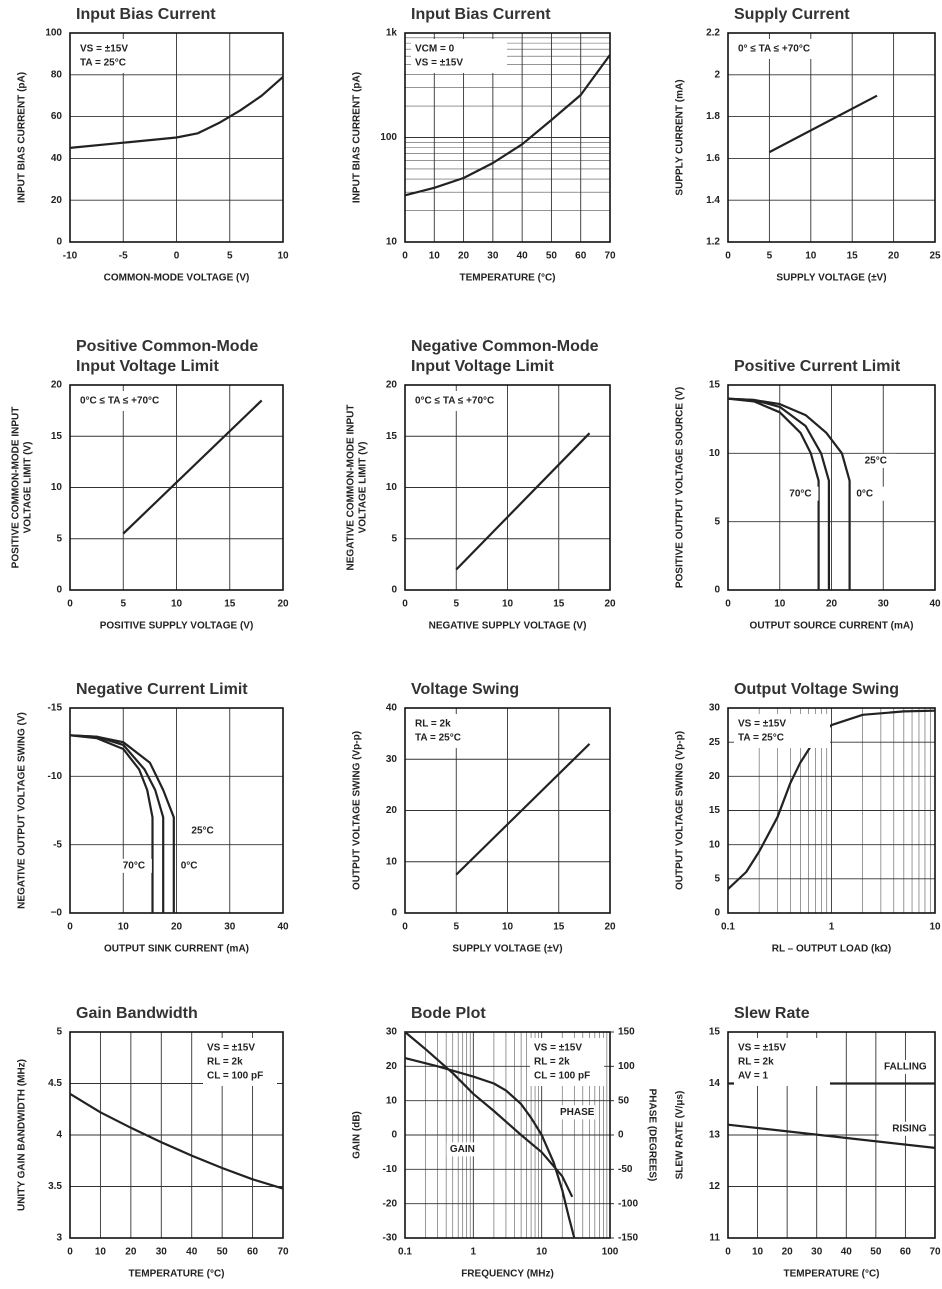 This screenshot has height=1289, width=942. Describe the element at coordinates (624, 1100) in the screenshot. I see `y2-tick-label: 50` at that location.